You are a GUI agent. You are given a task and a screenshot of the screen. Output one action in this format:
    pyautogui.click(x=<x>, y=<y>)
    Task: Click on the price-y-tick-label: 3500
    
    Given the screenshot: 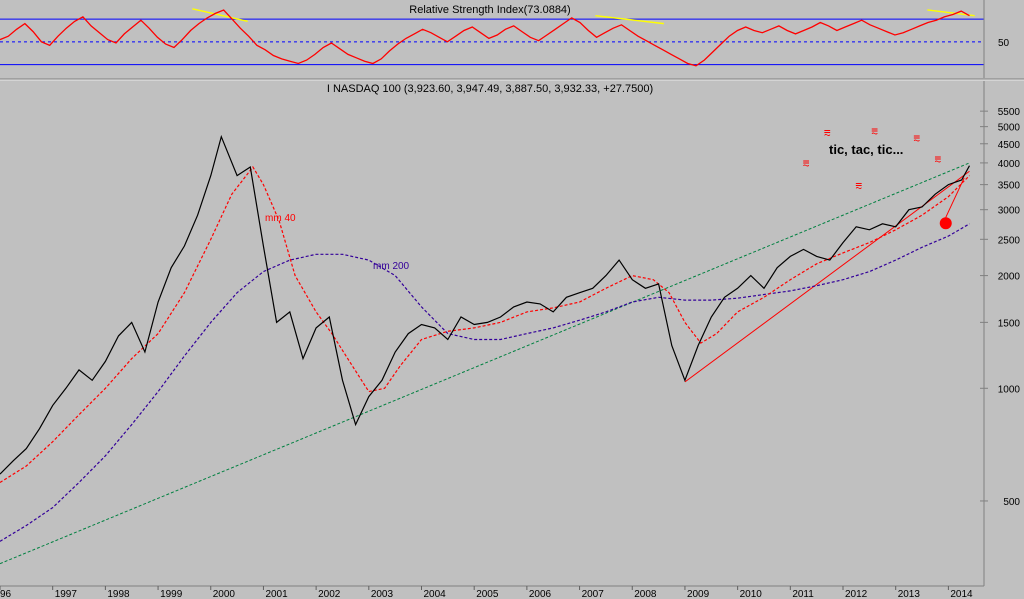 What is the action you would take?
    pyautogui.click(x=1009, y=186)
    